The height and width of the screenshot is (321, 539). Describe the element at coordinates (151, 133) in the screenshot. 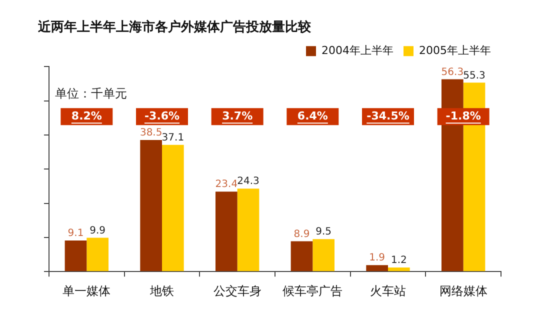

I see `data-label: 38.5` at that location.